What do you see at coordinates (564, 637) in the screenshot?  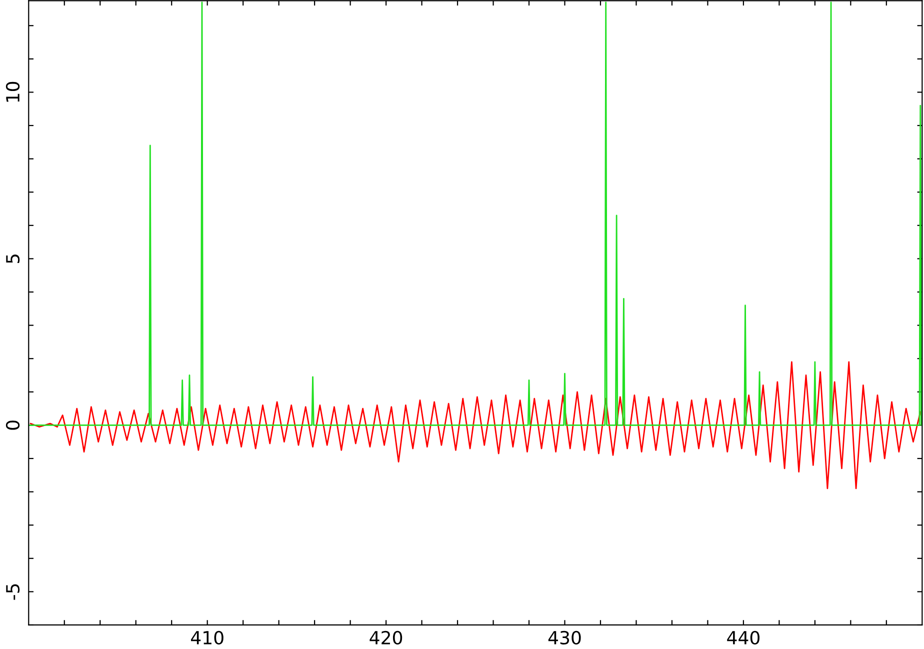 I see `x-tick-label: 430` at bounding box center [564, 637].